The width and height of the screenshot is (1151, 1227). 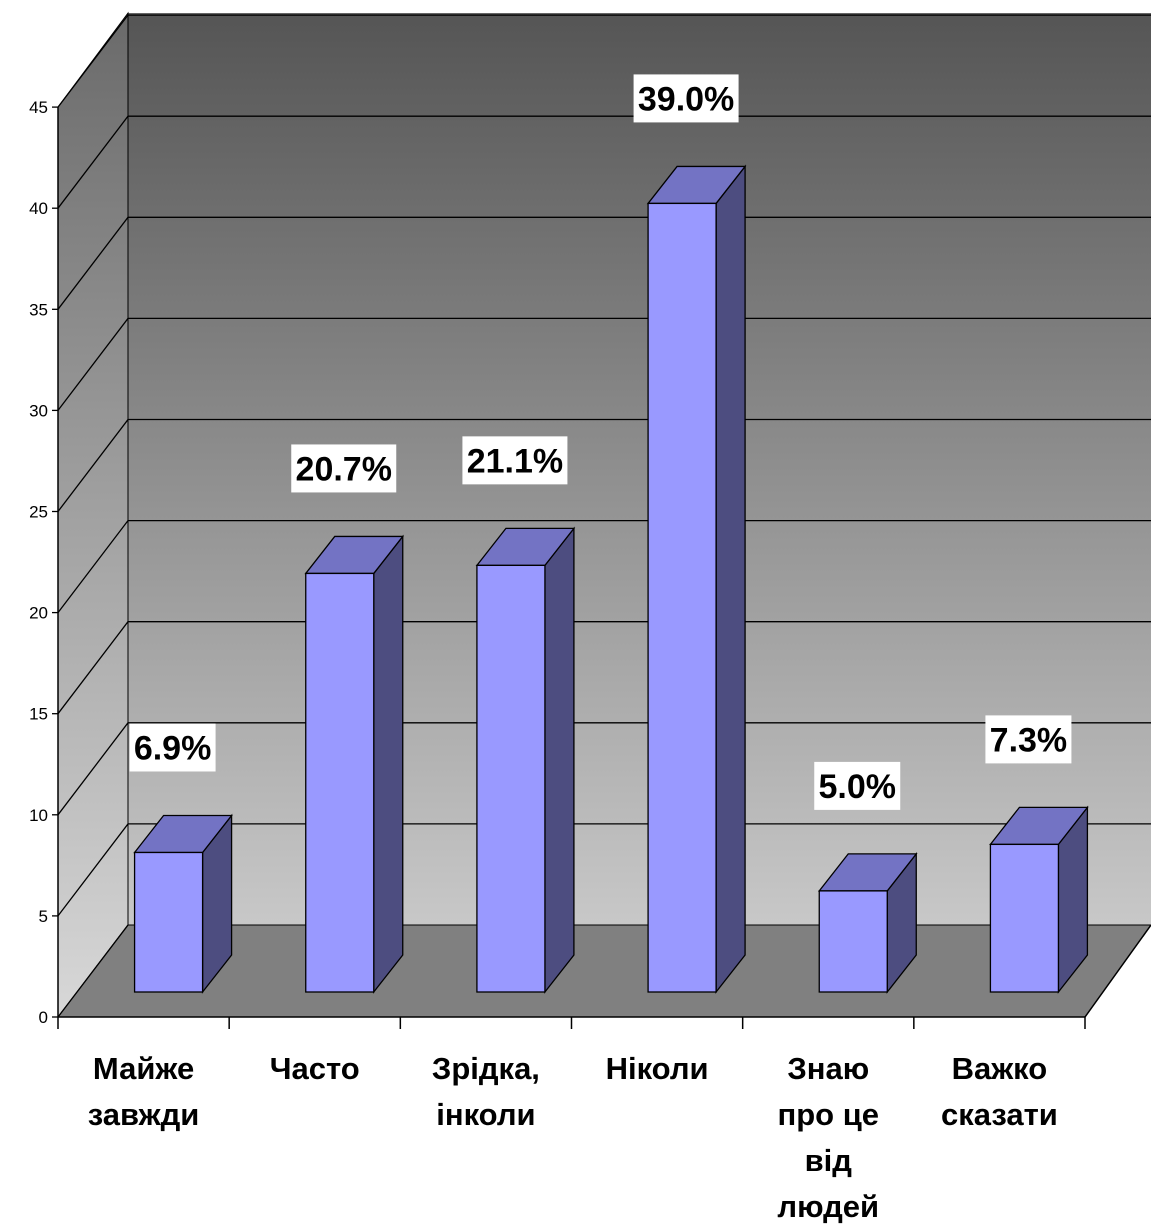 I want to click on category-label-line: завжди, so click(x=144, y=1114).